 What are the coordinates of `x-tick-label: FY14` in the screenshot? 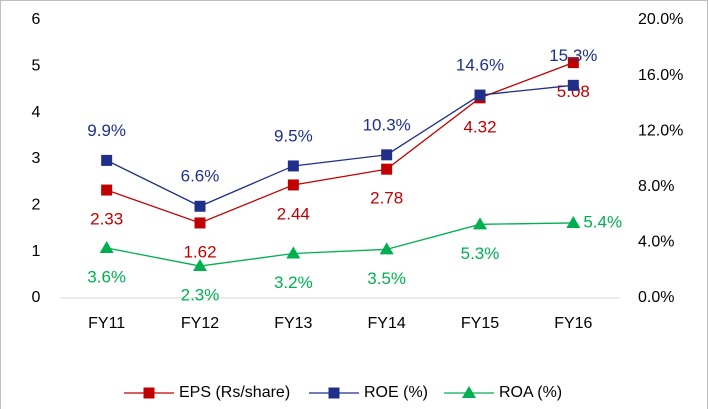 It's located at (387, 323).